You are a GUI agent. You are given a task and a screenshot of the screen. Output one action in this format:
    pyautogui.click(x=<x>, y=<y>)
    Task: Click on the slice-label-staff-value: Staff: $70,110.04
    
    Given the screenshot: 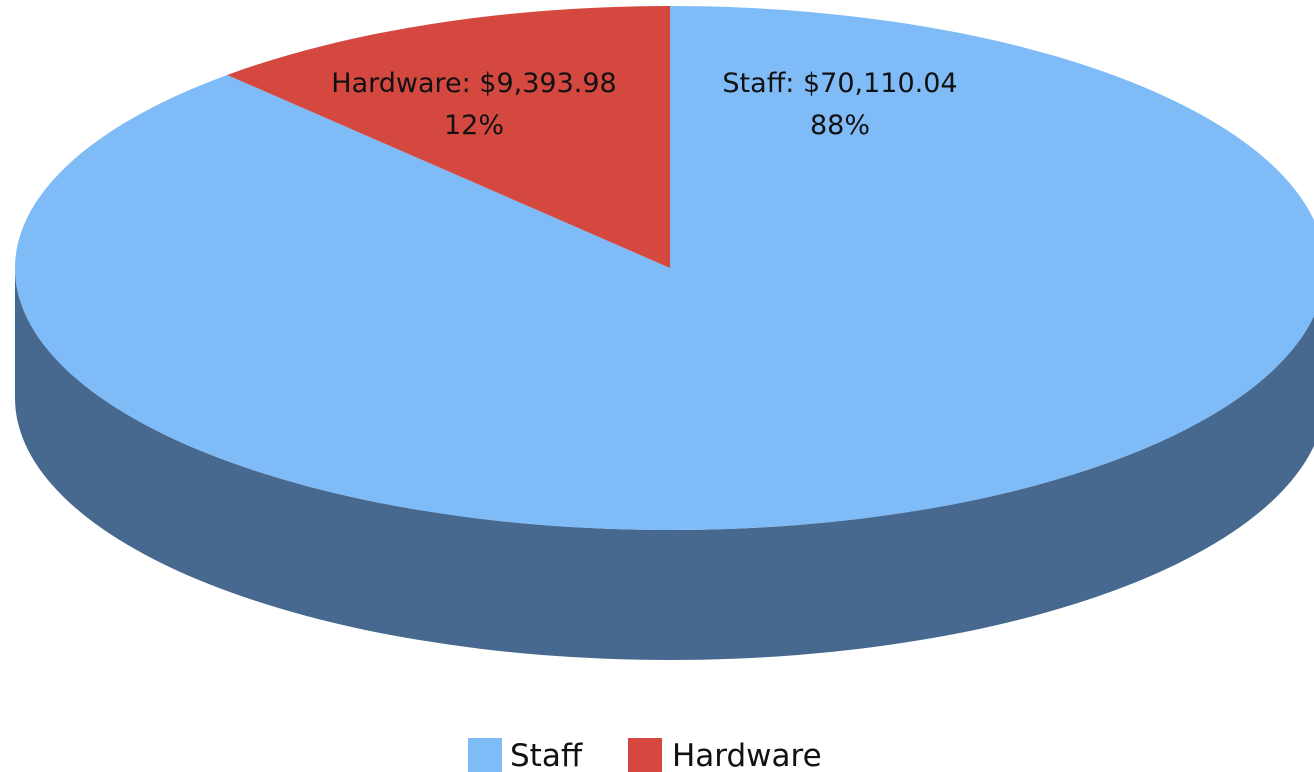 What is the action you would take?
    pyautogui.click(x=839, y=83)
    